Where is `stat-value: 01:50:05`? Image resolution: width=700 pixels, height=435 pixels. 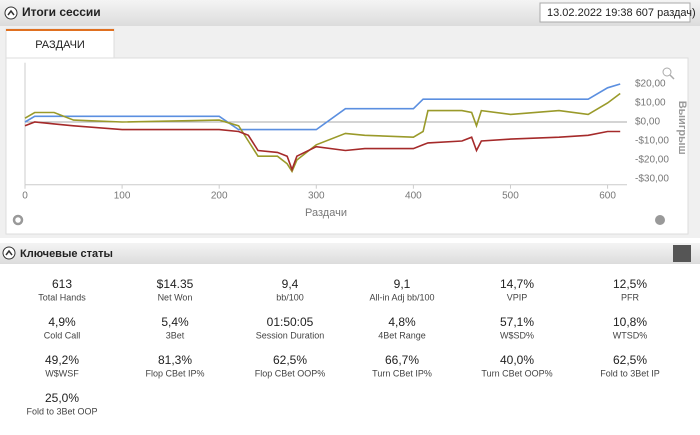
stat-value: 01:50:05 is located at coordinates (290, 322).